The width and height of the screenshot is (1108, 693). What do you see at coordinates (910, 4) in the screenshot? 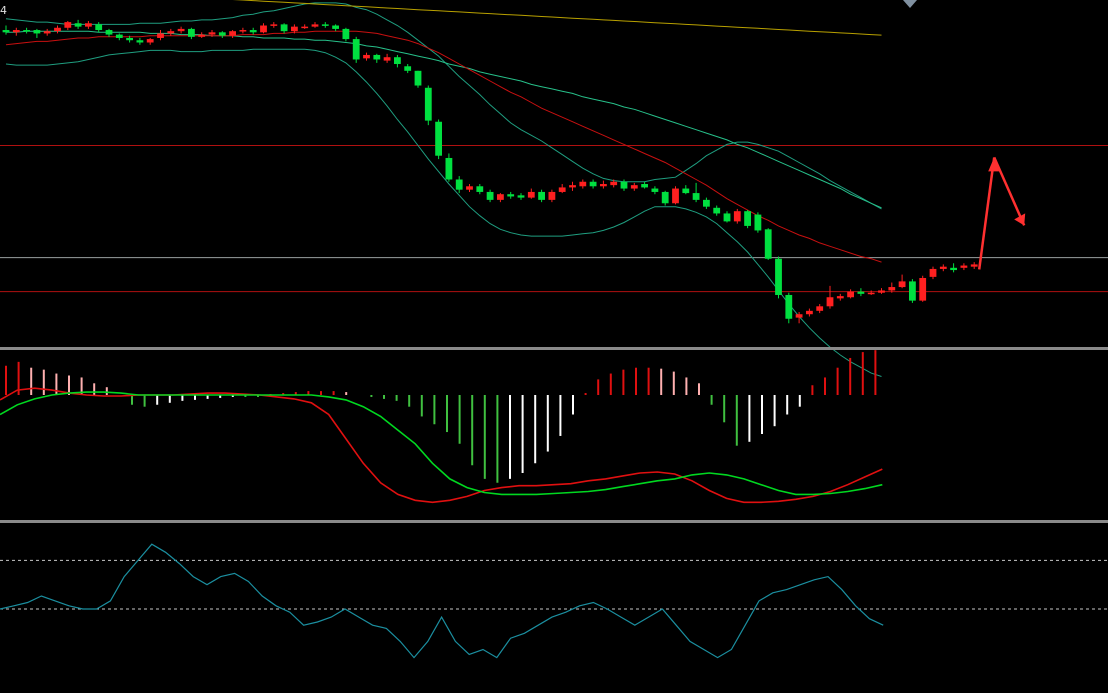
I see `top-marker` at bounding box center [910, 4].